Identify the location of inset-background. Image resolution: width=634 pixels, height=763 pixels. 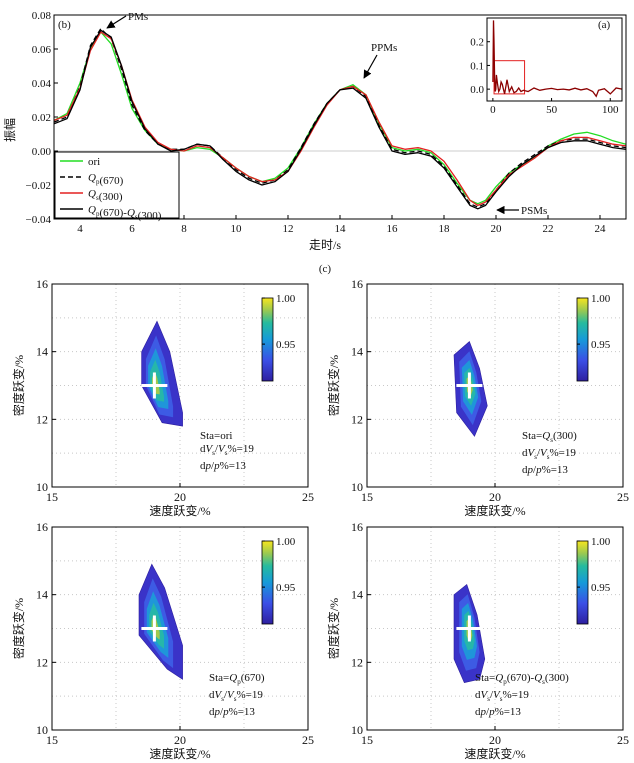
(554, 59).